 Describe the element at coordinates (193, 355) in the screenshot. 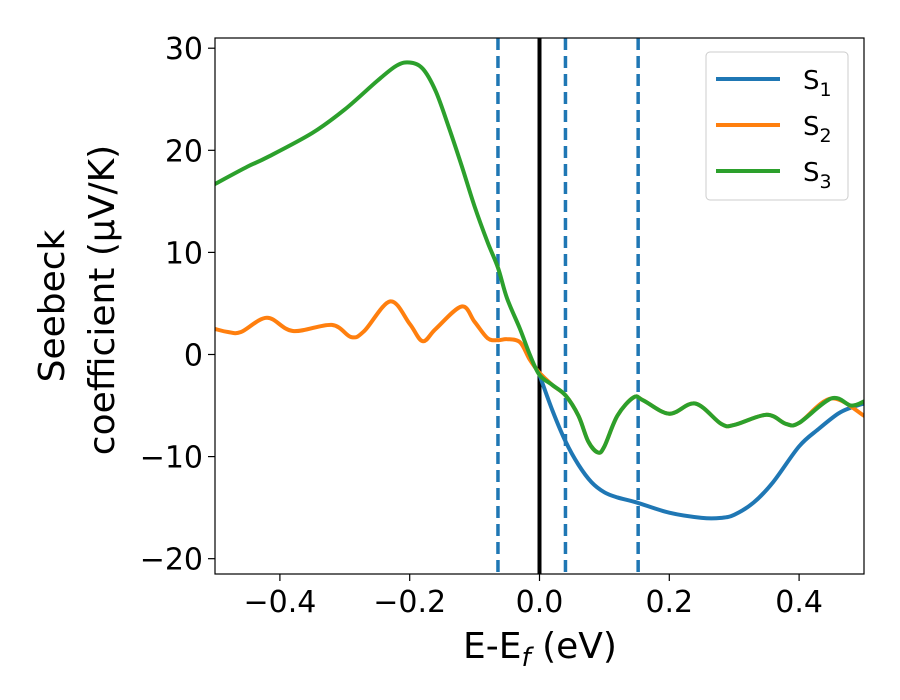

I see `y-tick-label: 0` at that location.